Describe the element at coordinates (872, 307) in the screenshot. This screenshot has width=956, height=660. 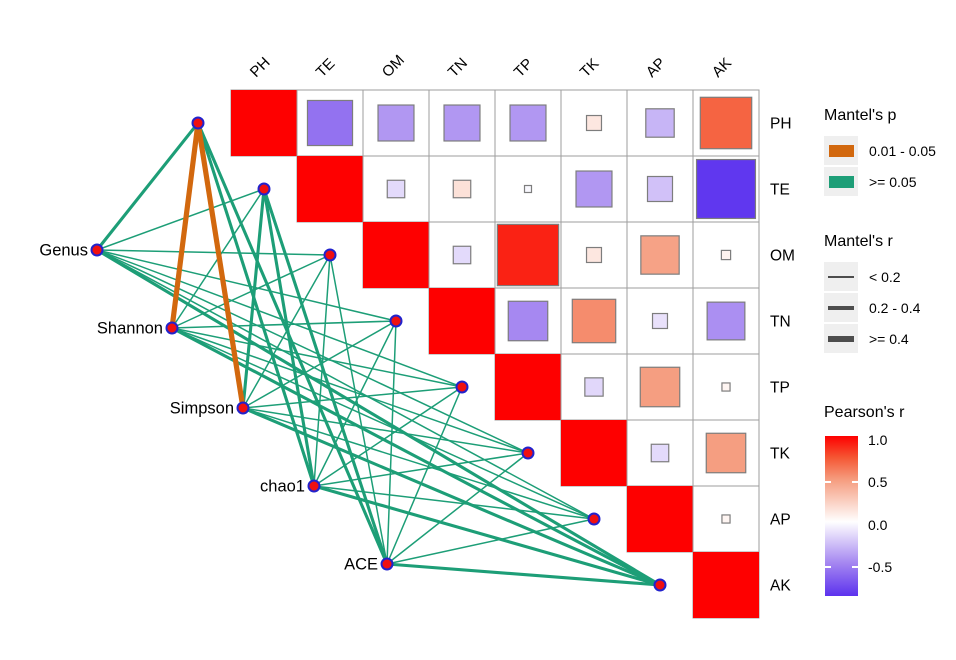
I see `legend-mantel-r-item: 0.2 - 0.4` at that location.